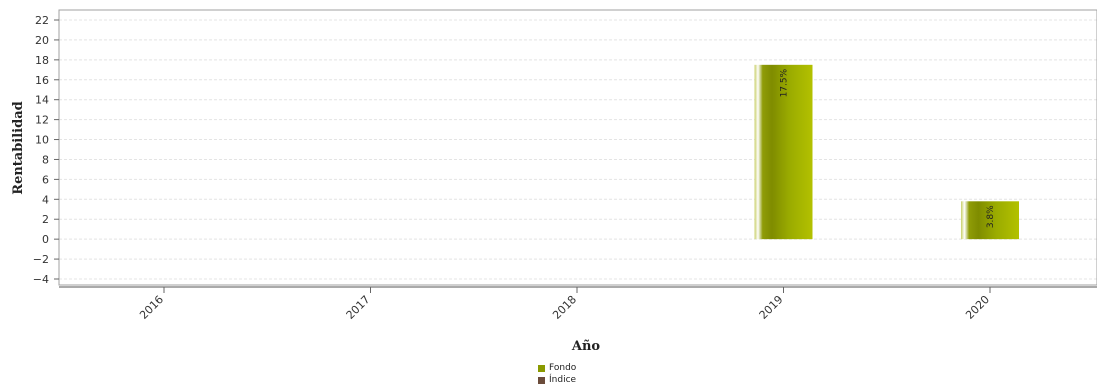 The height and width of the screenshot is (389, 1097). What do you see at coordinates (41, 259) in the screenshot?
I see `y-tick-label: −2` at bounding box center [41, 259].